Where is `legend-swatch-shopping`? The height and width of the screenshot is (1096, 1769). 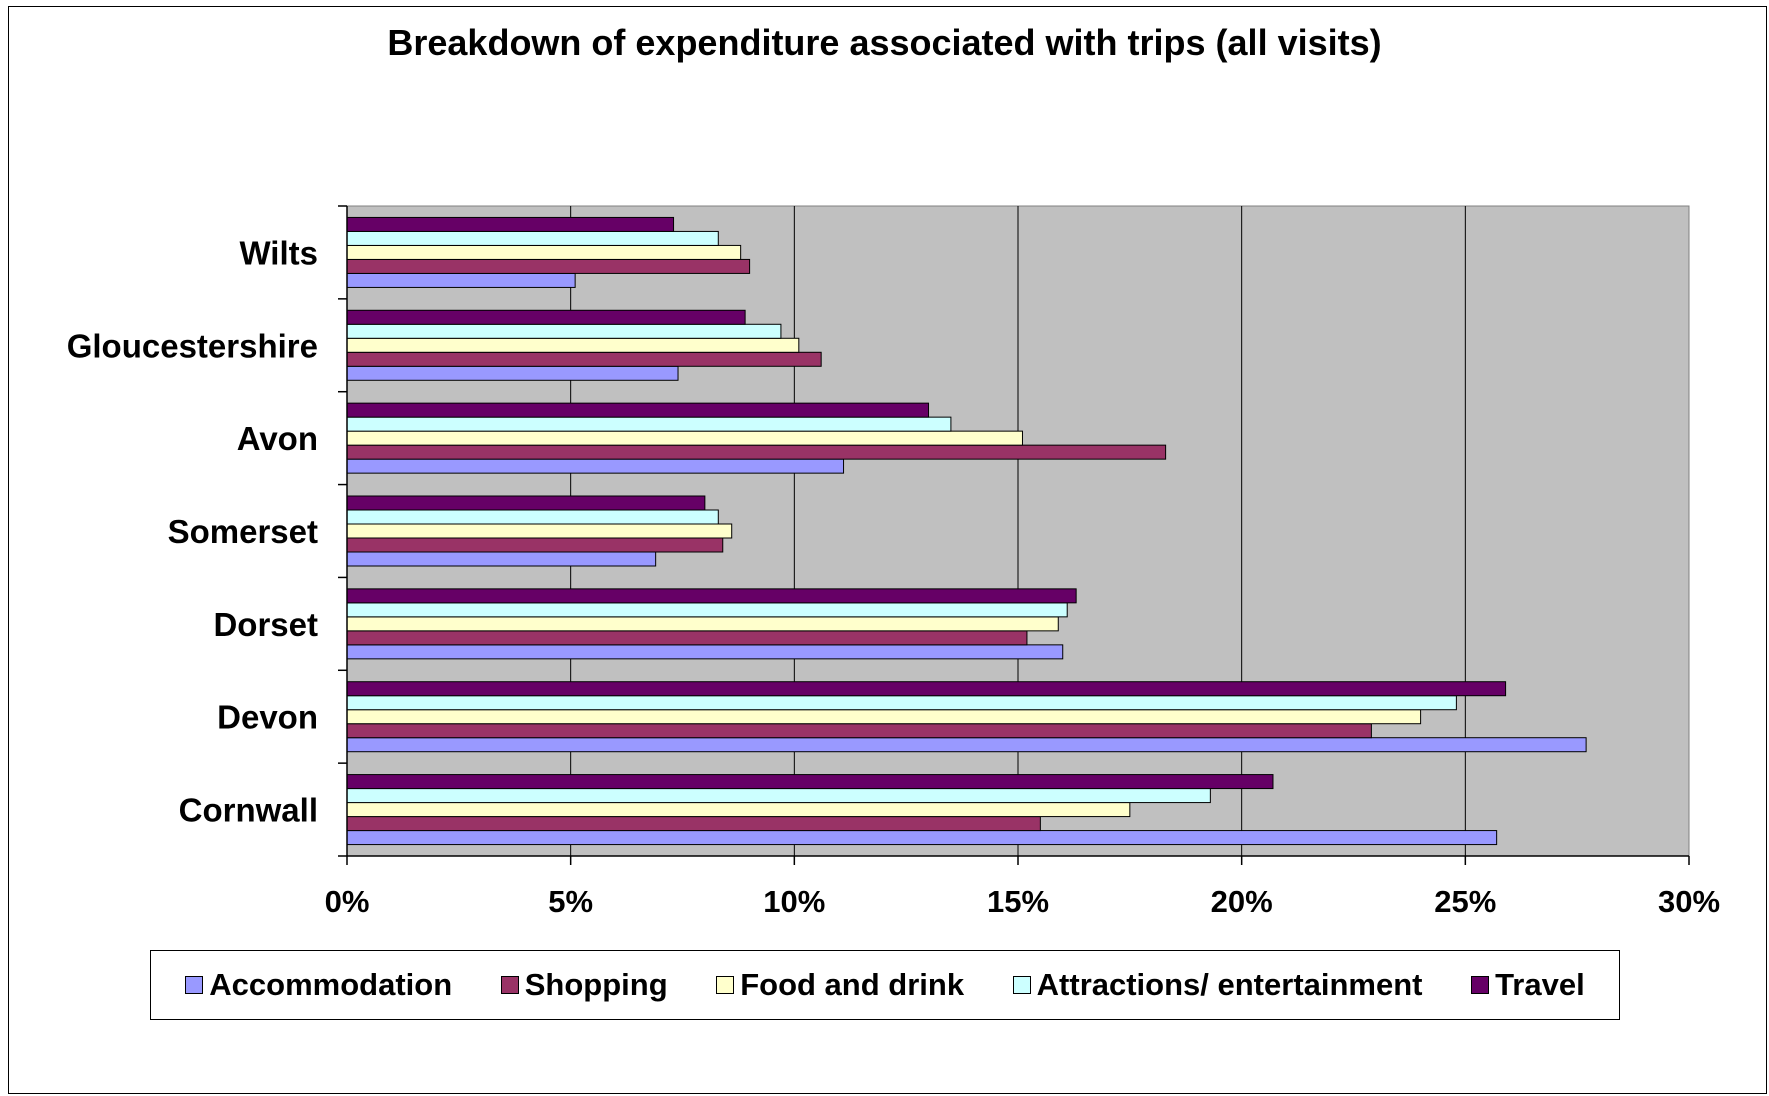 legend-swatch-shopping is located at coordinates (509, 985).